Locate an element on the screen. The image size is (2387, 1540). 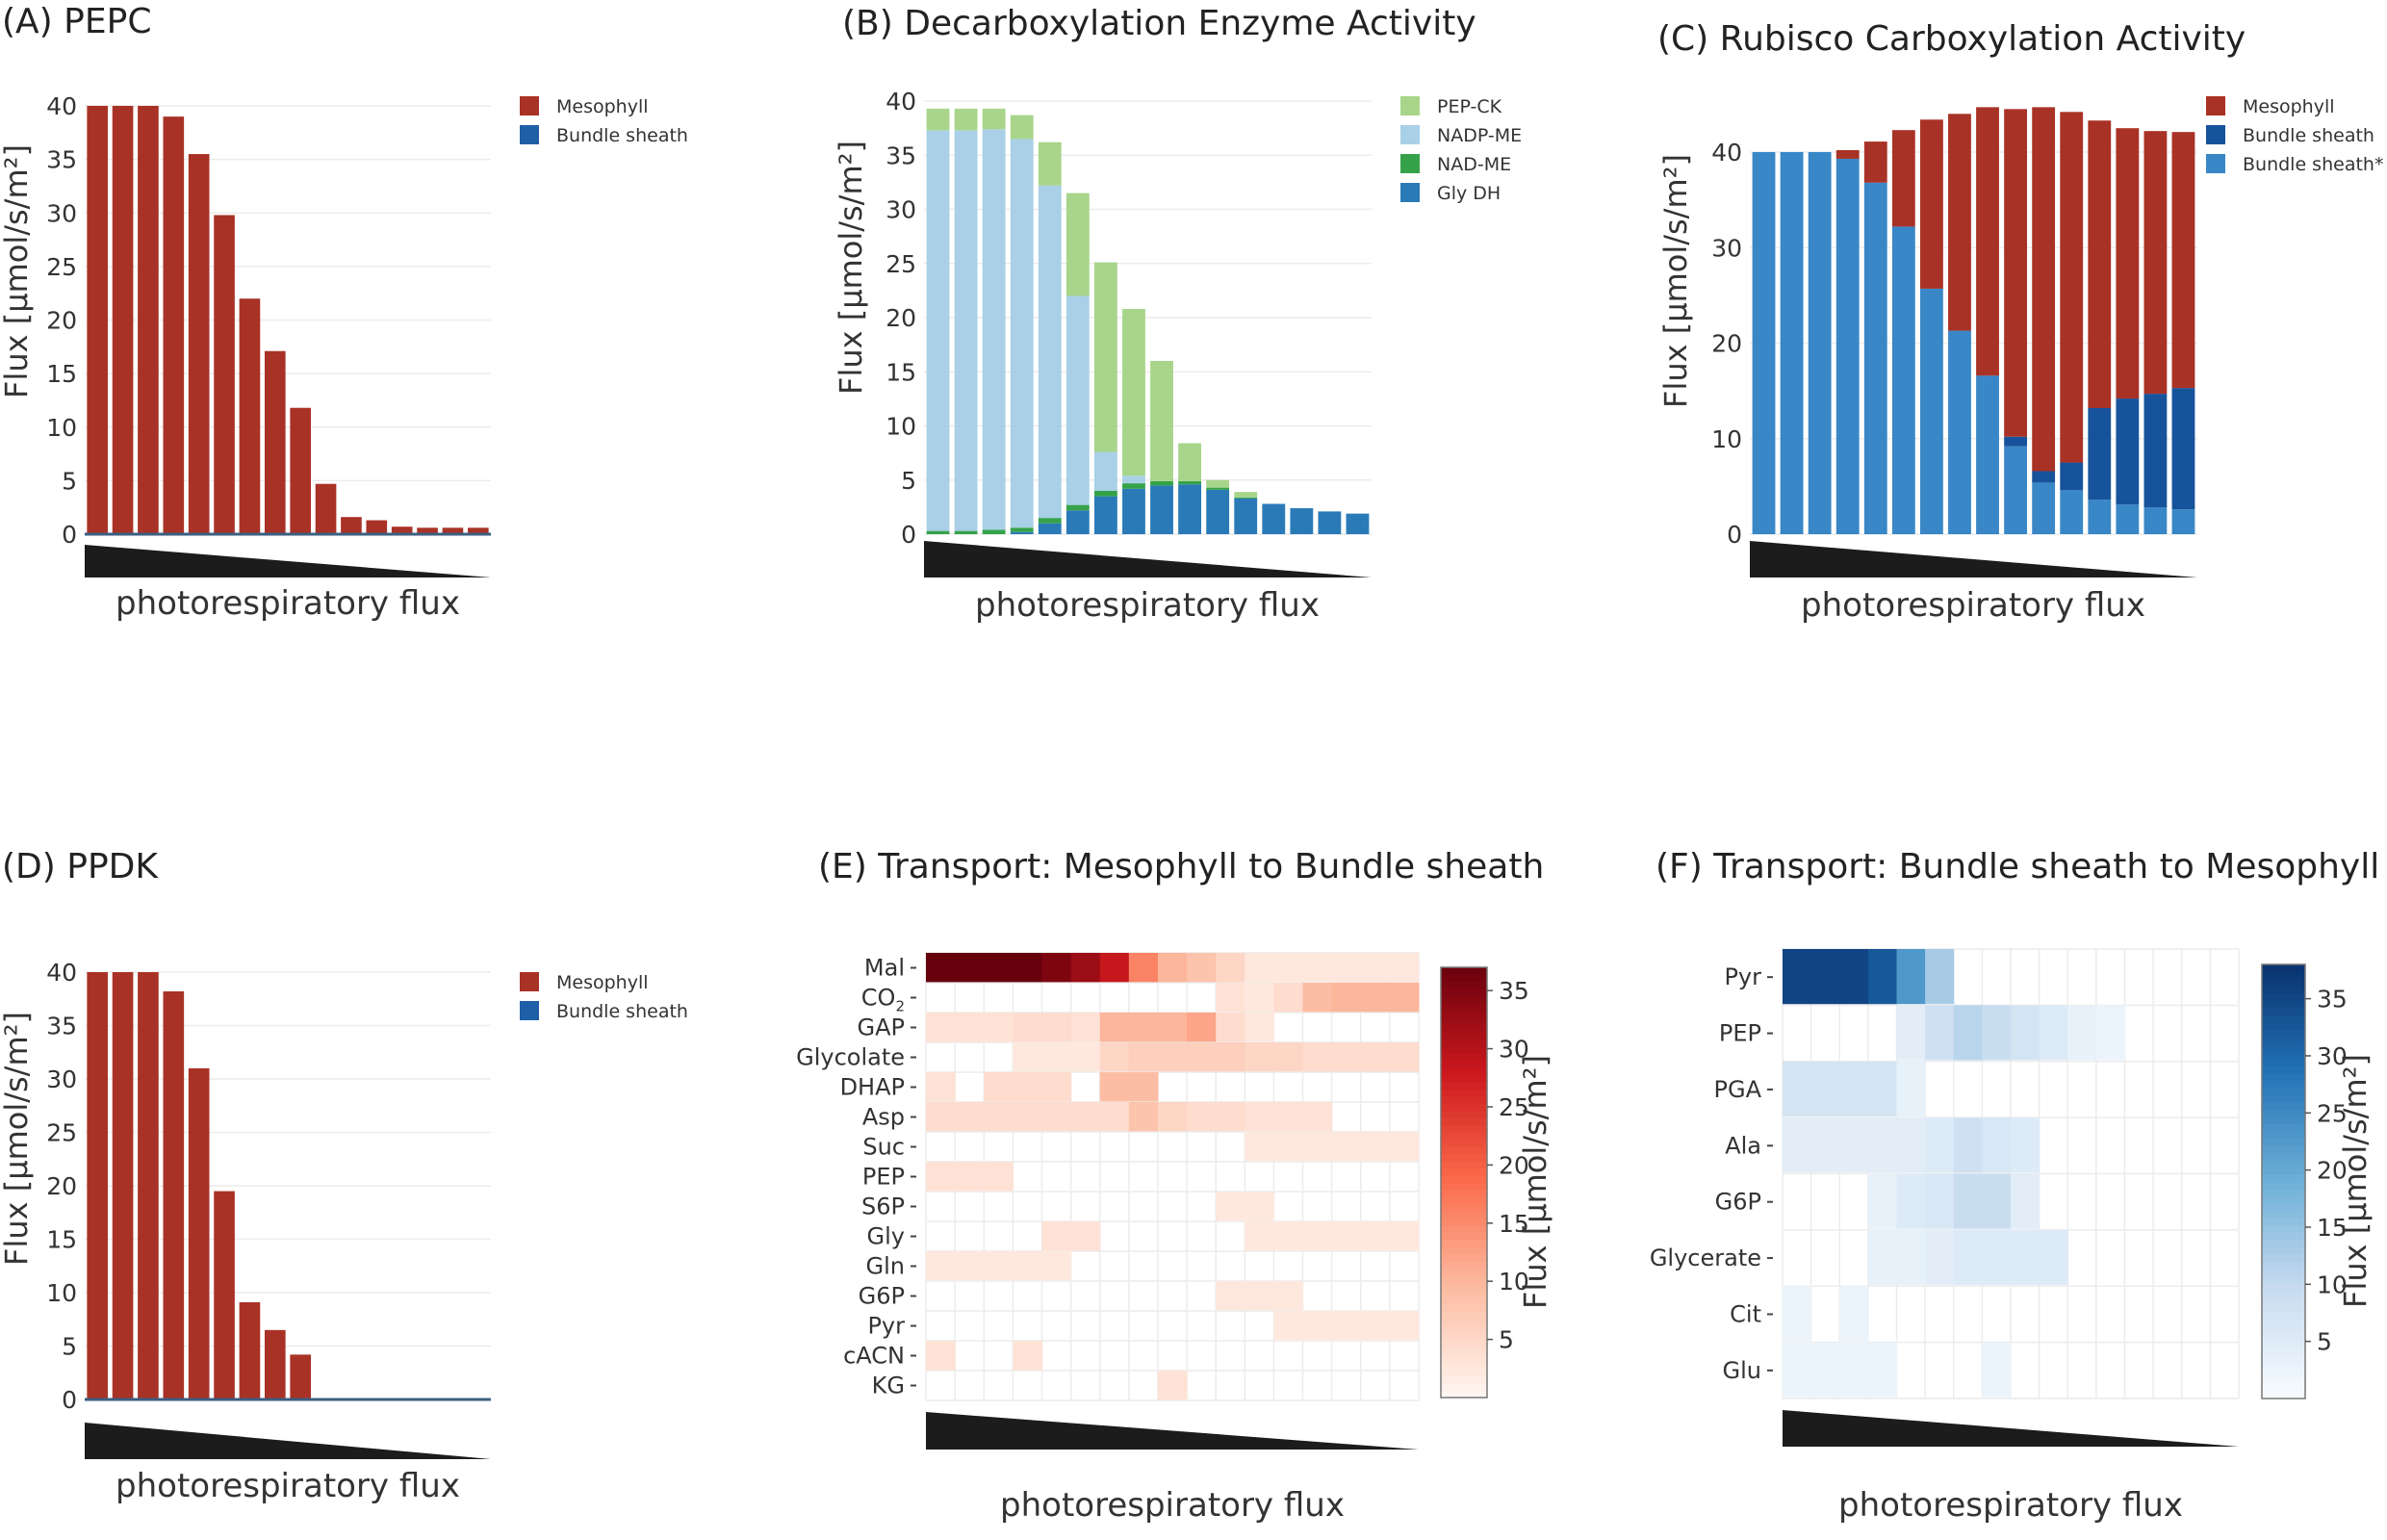
y-tick-label: 5 is located at coordinates (908, 481).